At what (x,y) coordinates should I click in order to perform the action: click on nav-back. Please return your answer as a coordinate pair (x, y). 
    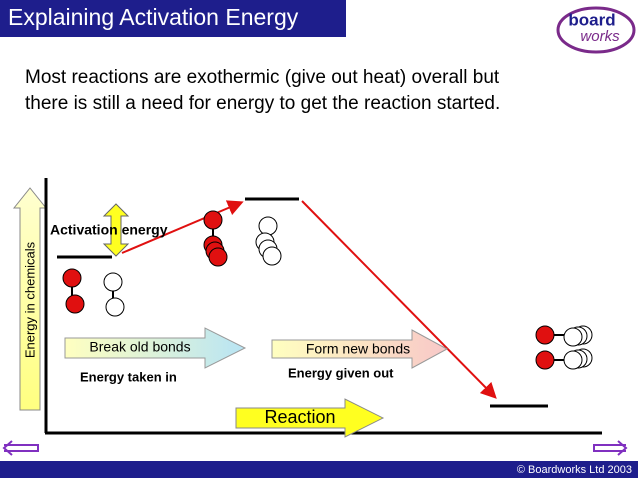
    Looking at the image, I should click on (20, 448).